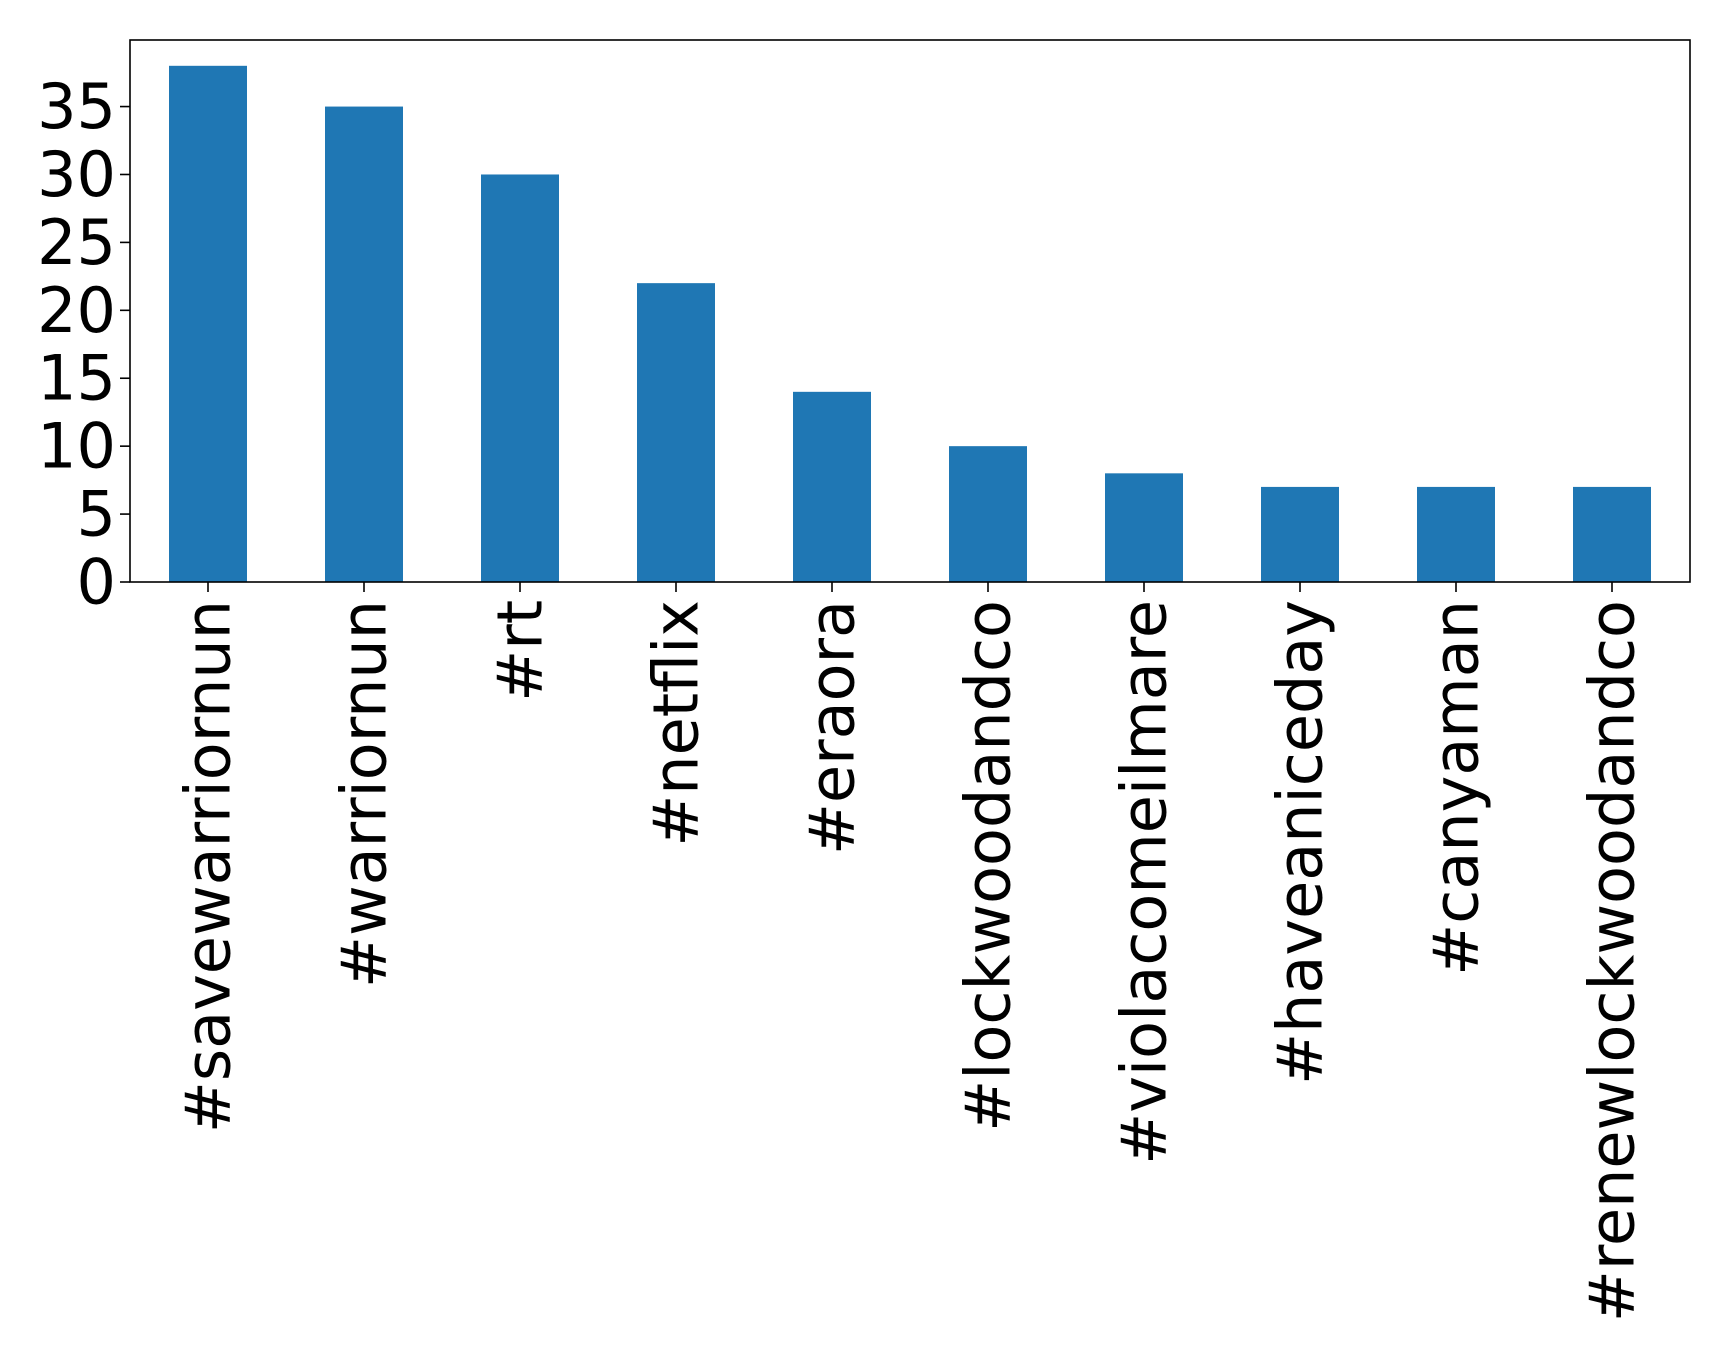 The image size is (1719, 1356). I want to click on x-tick-label: #renewlockwoodandco, so click(1612, 961).